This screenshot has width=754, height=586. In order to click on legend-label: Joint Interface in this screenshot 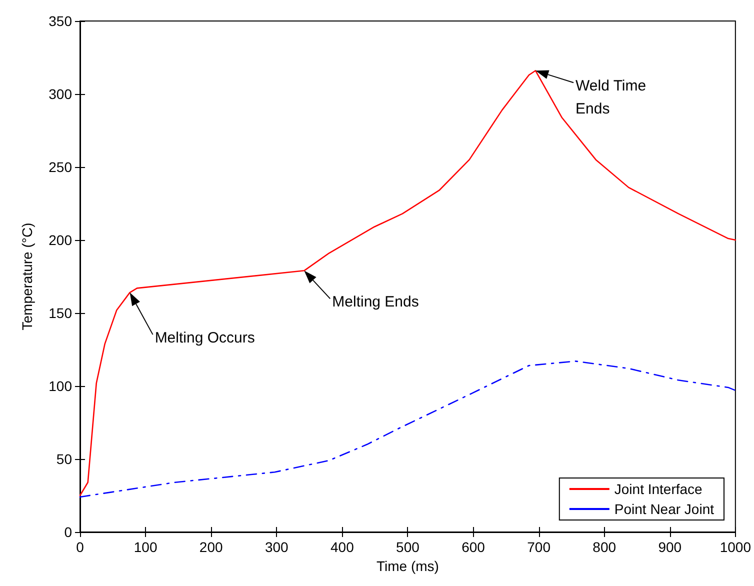, I will do `click(658, 489)`.